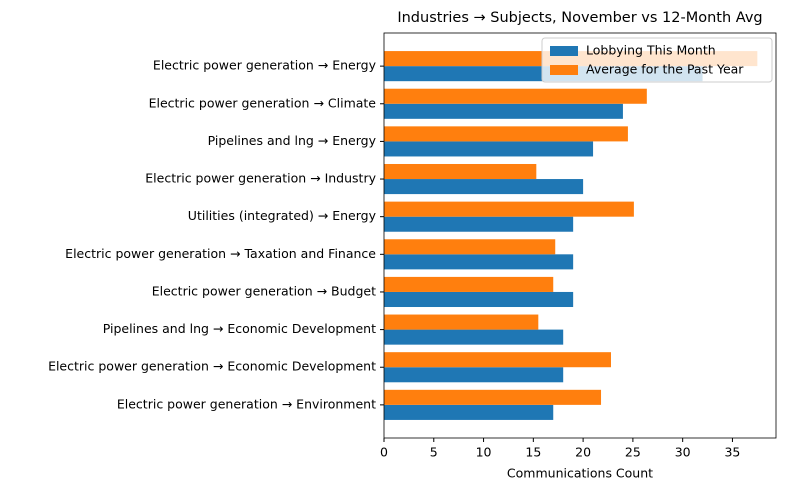 This screenshot has width=801, height=491. Describe the element at coordinates (239, 328) in the screenshot. I see `y-tick-label: Pipelines and lng → Economic Development` at that location.